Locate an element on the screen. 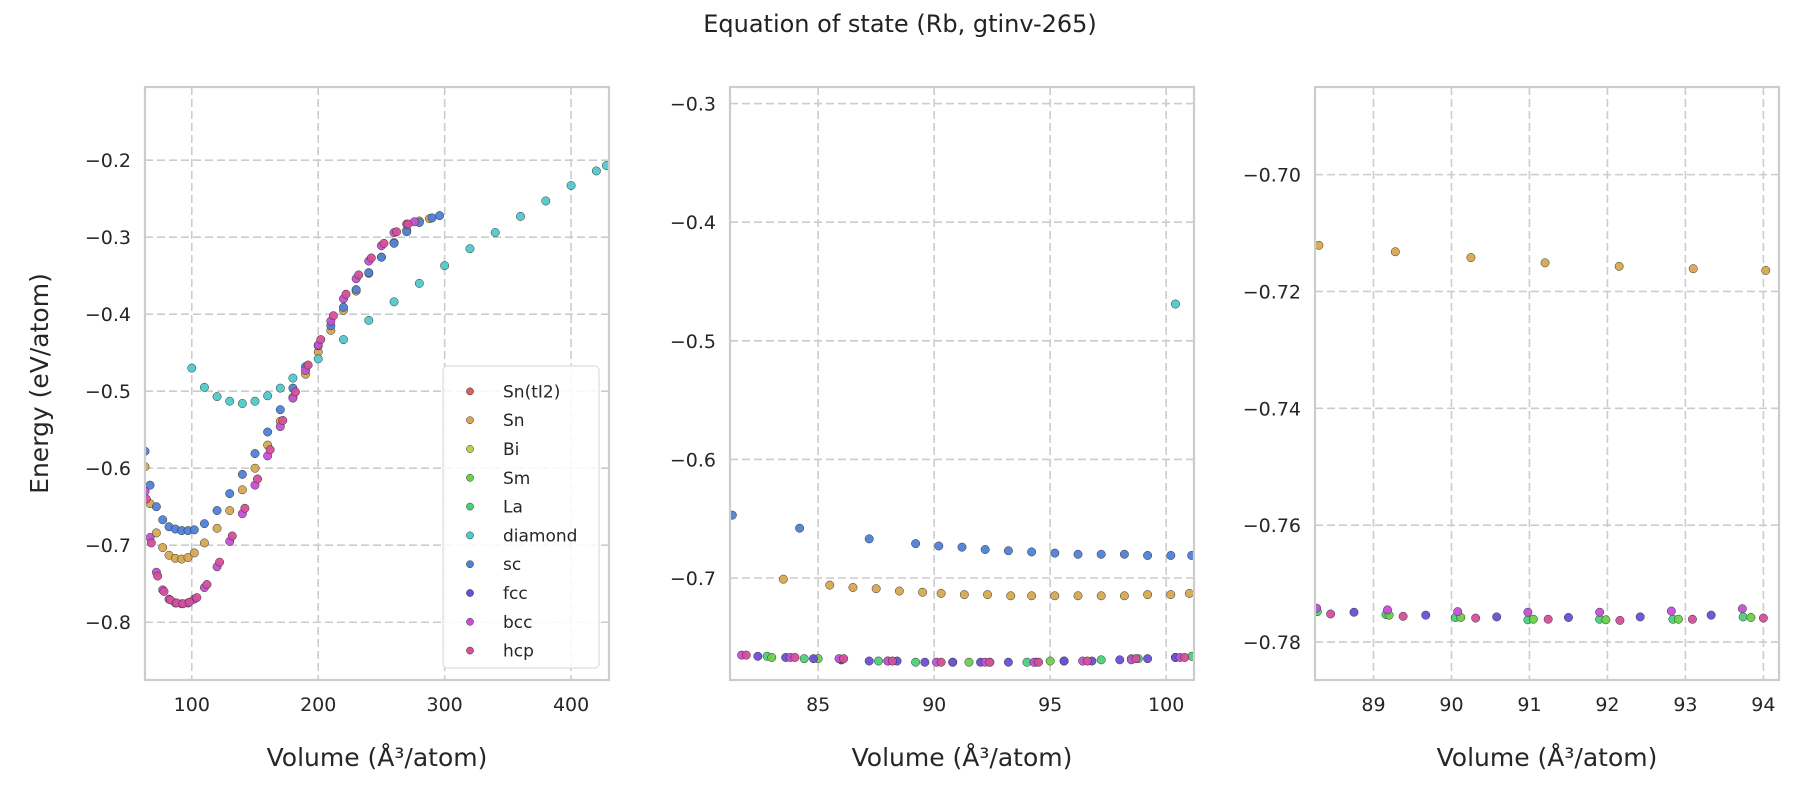  legend-label: hcp is located at coordinates (518, 652).